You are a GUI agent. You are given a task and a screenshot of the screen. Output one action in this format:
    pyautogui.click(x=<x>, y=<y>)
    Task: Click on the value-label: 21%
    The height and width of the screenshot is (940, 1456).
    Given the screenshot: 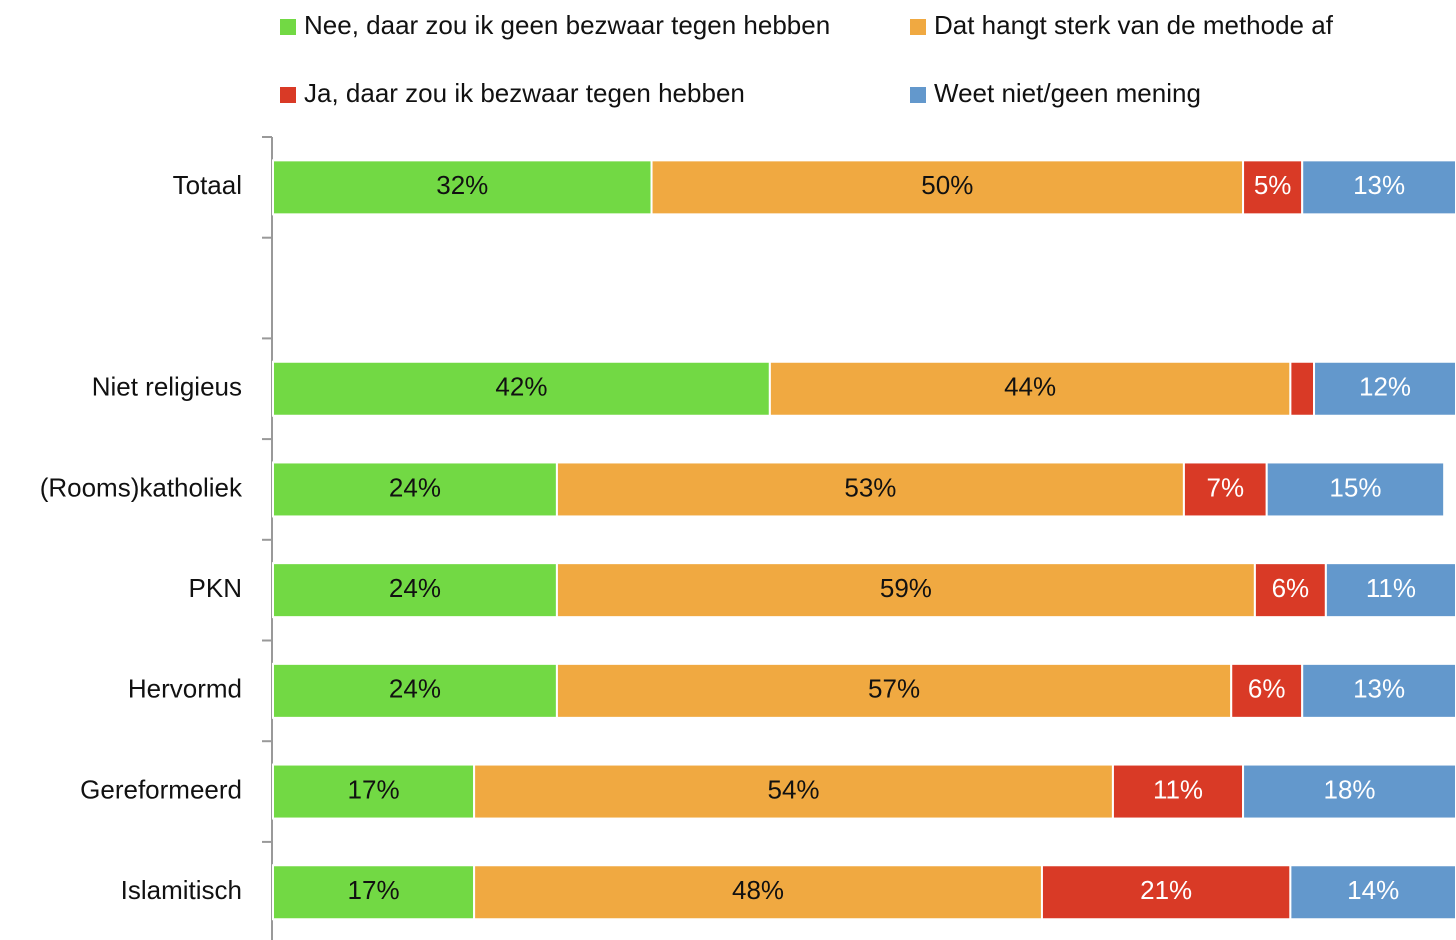 What is the action you would take?
    pyautogui.click(x=1166, y=890)
    